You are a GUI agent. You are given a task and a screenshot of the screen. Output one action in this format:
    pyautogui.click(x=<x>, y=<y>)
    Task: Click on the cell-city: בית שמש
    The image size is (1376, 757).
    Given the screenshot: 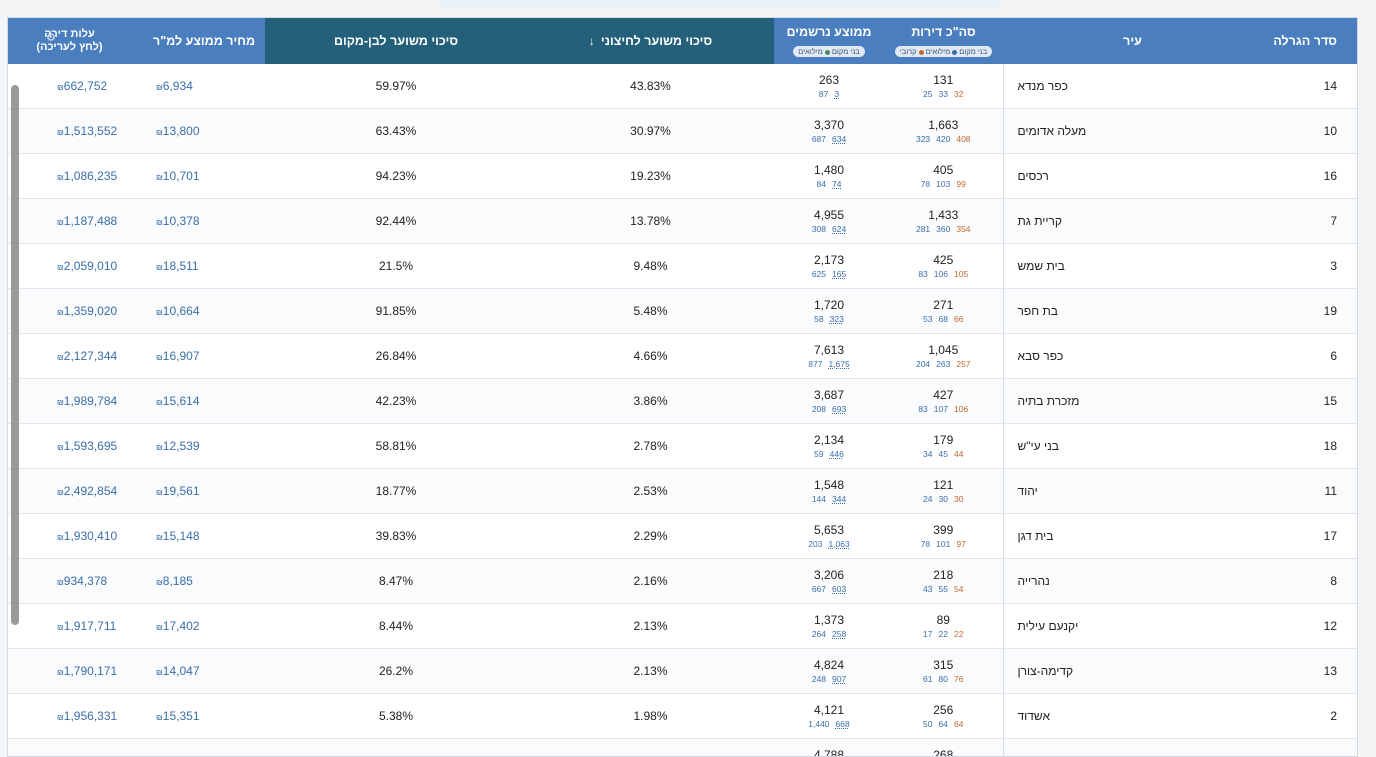 What is the action you would take?
    pyautogui.click(x=1117, y=266)
    